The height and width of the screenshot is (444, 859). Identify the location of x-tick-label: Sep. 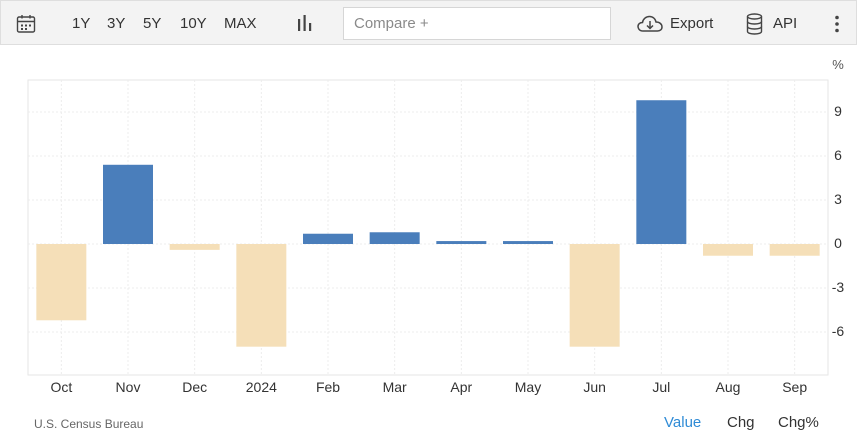
(794, 387).